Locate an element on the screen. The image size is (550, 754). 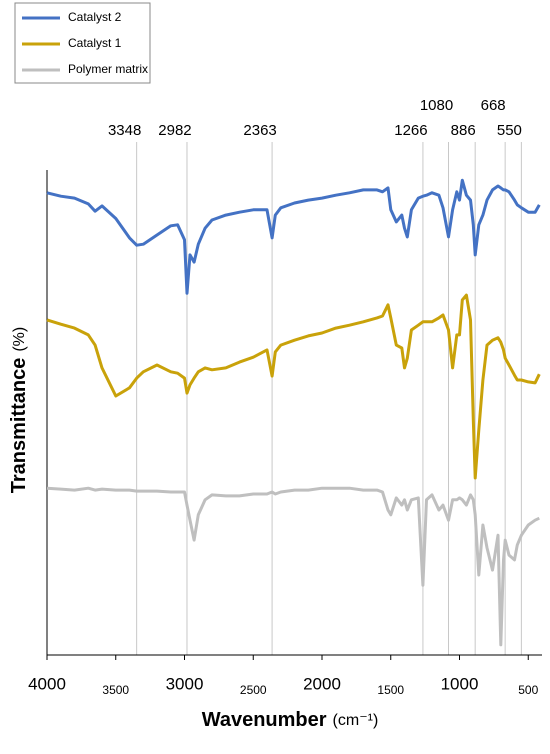
x-tick-label: 2000 is located at coordinates (322, 683).